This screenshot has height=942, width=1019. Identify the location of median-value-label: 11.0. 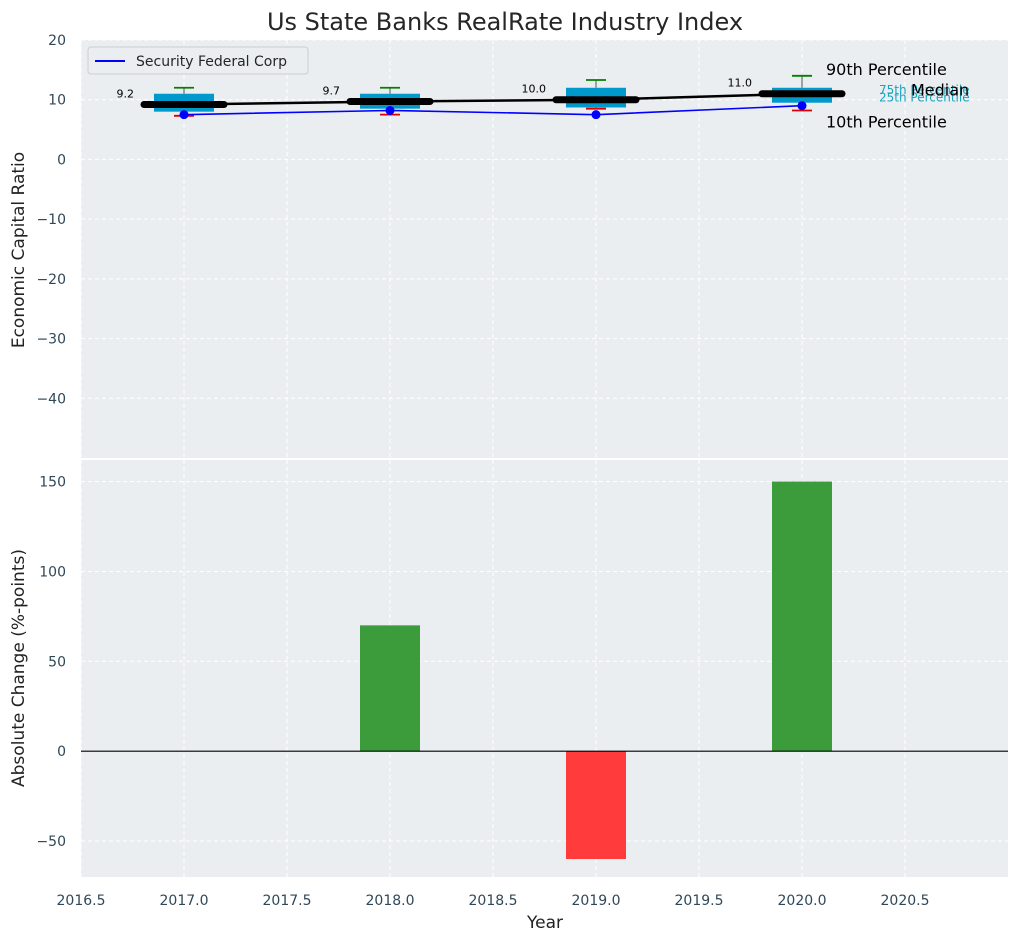
(740, 83).